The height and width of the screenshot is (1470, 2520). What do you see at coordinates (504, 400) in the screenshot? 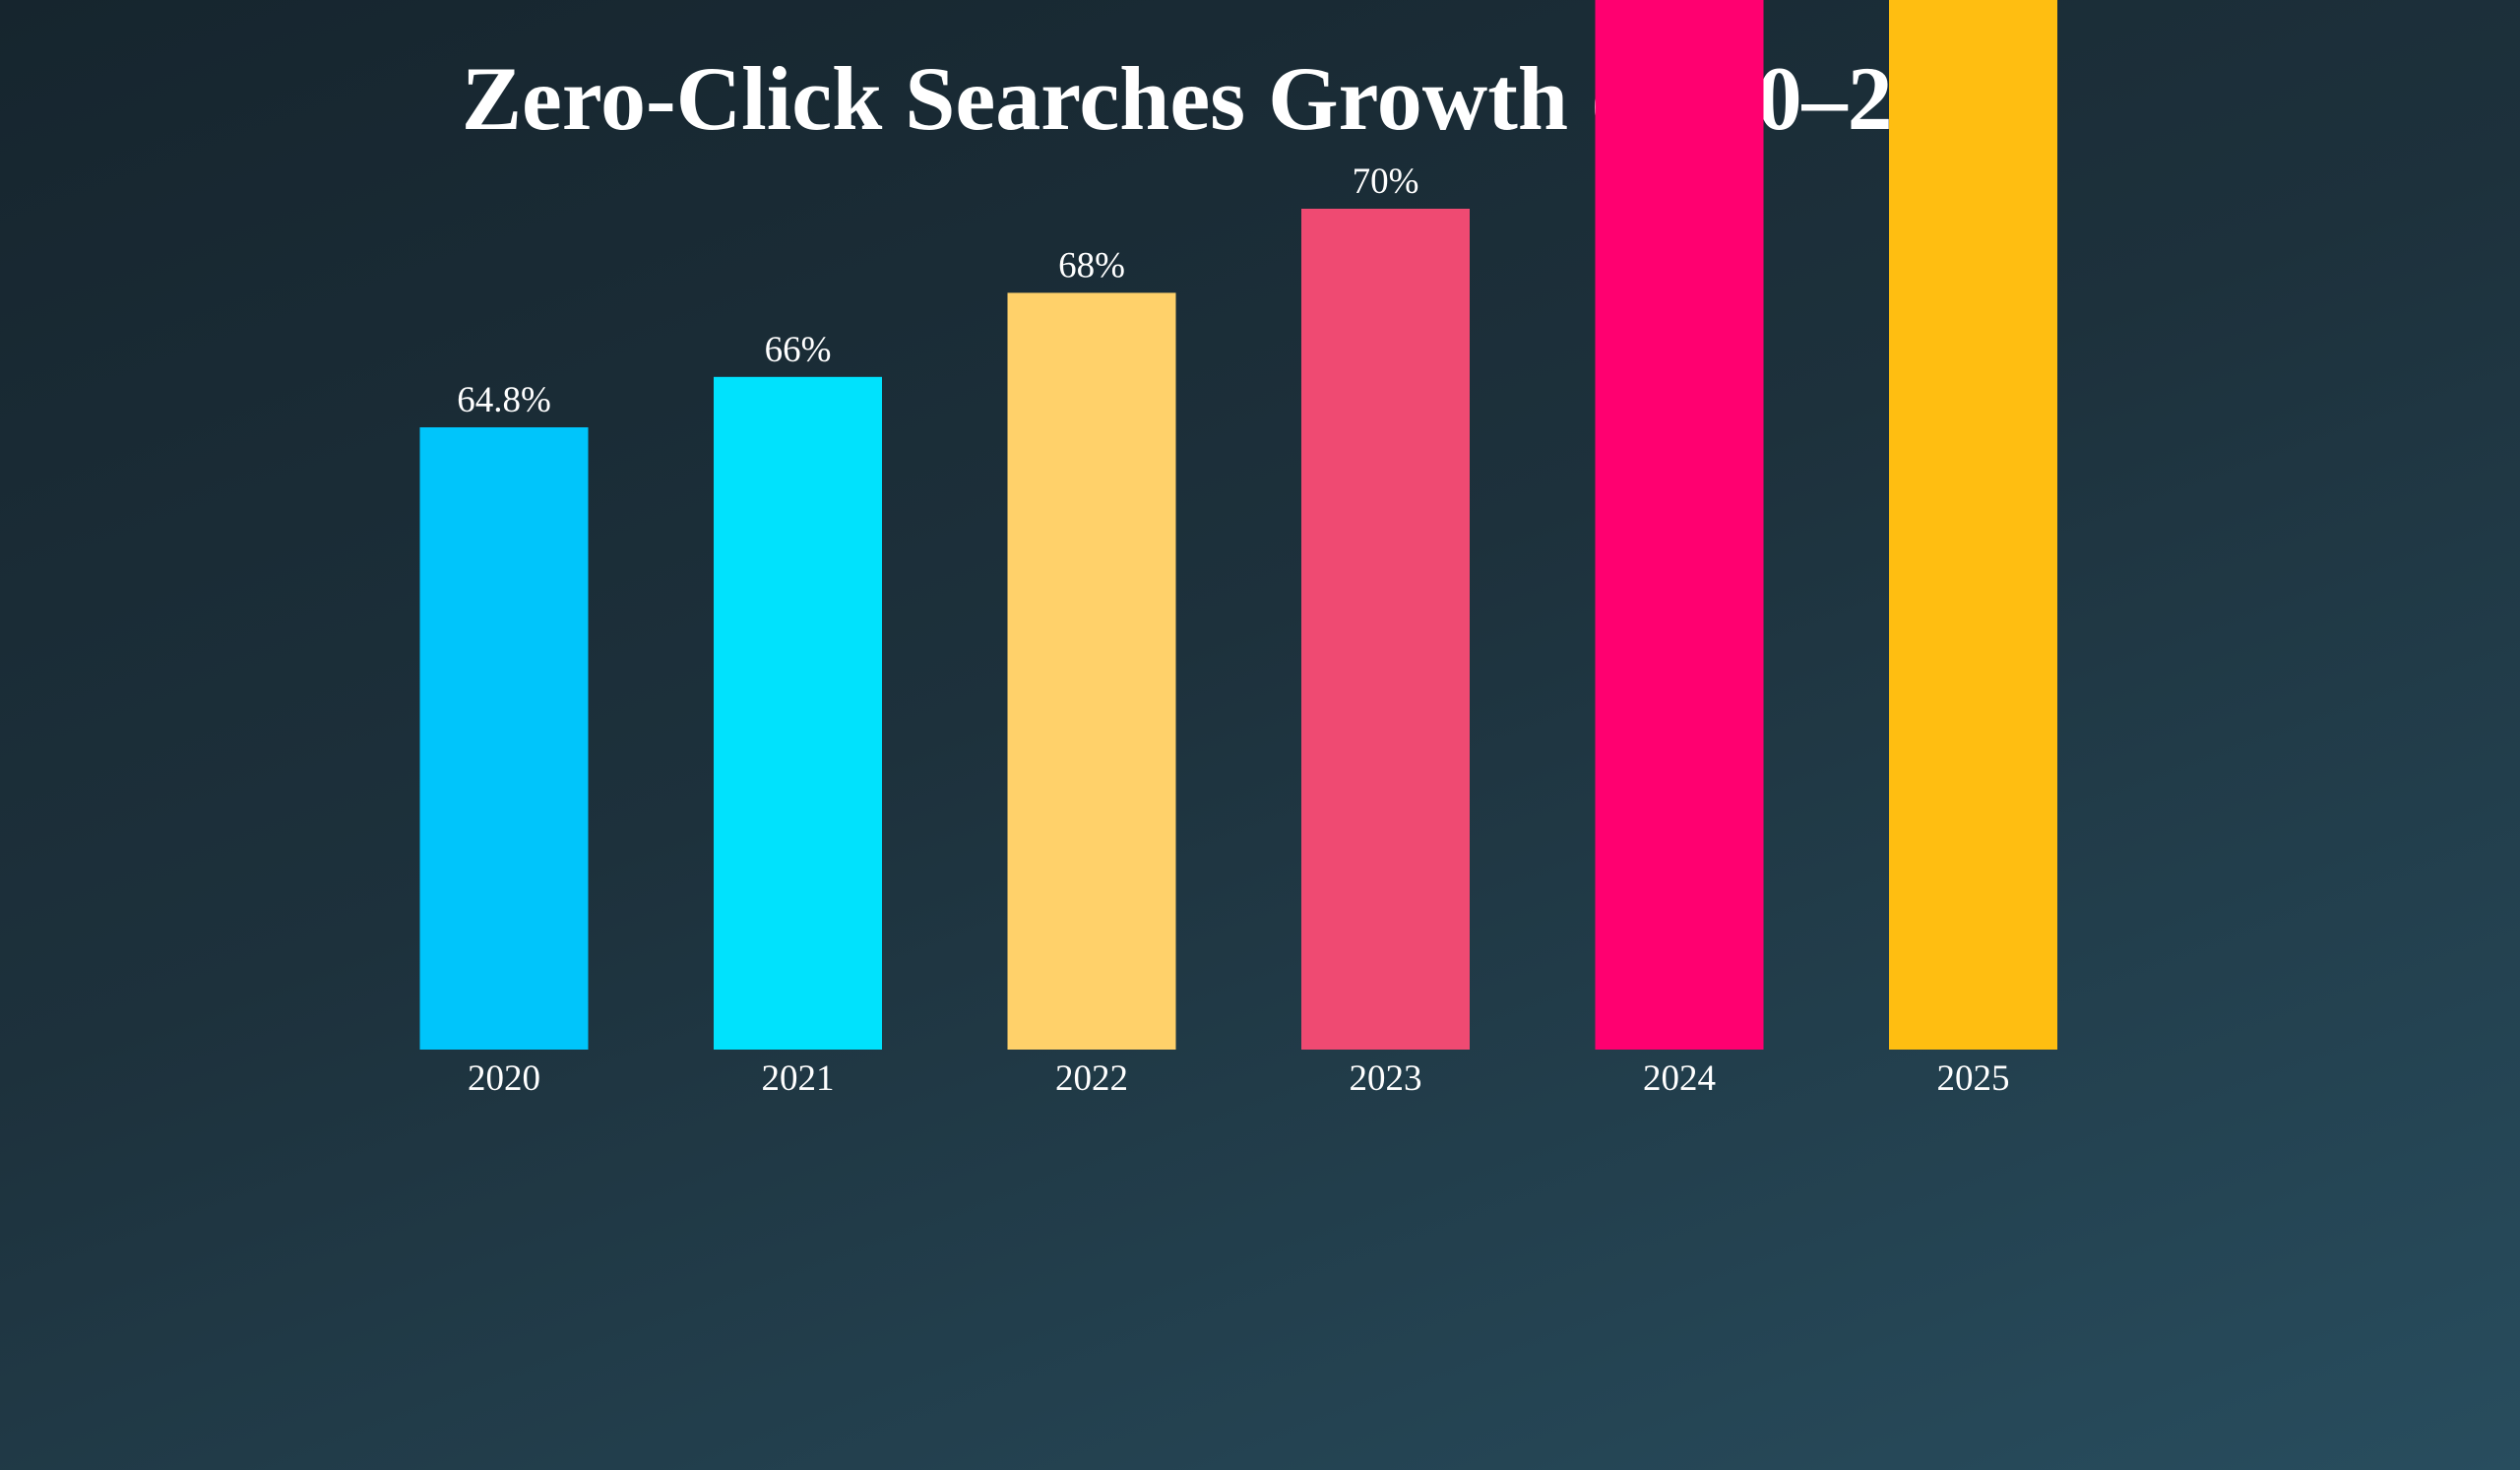
I see `value-label-2020: 64.8%` at bounding box center [504, 400].